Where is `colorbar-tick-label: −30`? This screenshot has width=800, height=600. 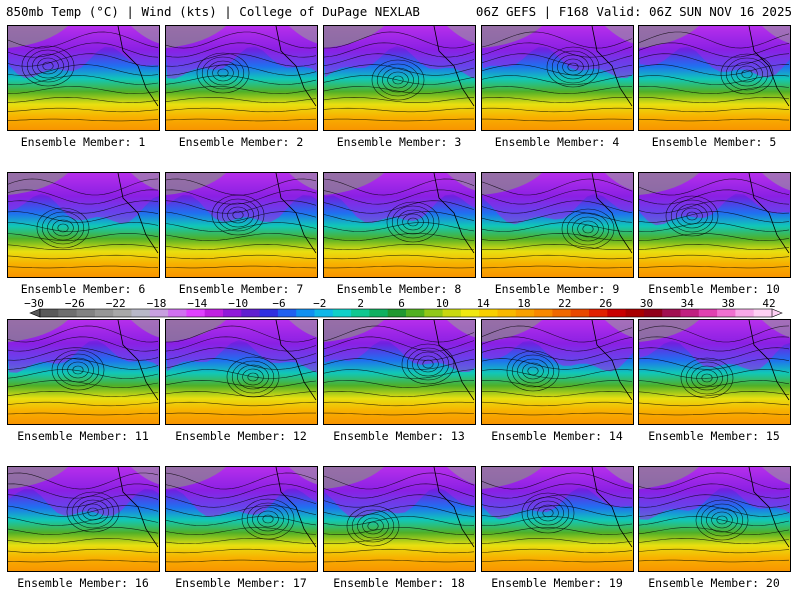 colorbar-tick-label: −30 is located at coordinates (34, 303).